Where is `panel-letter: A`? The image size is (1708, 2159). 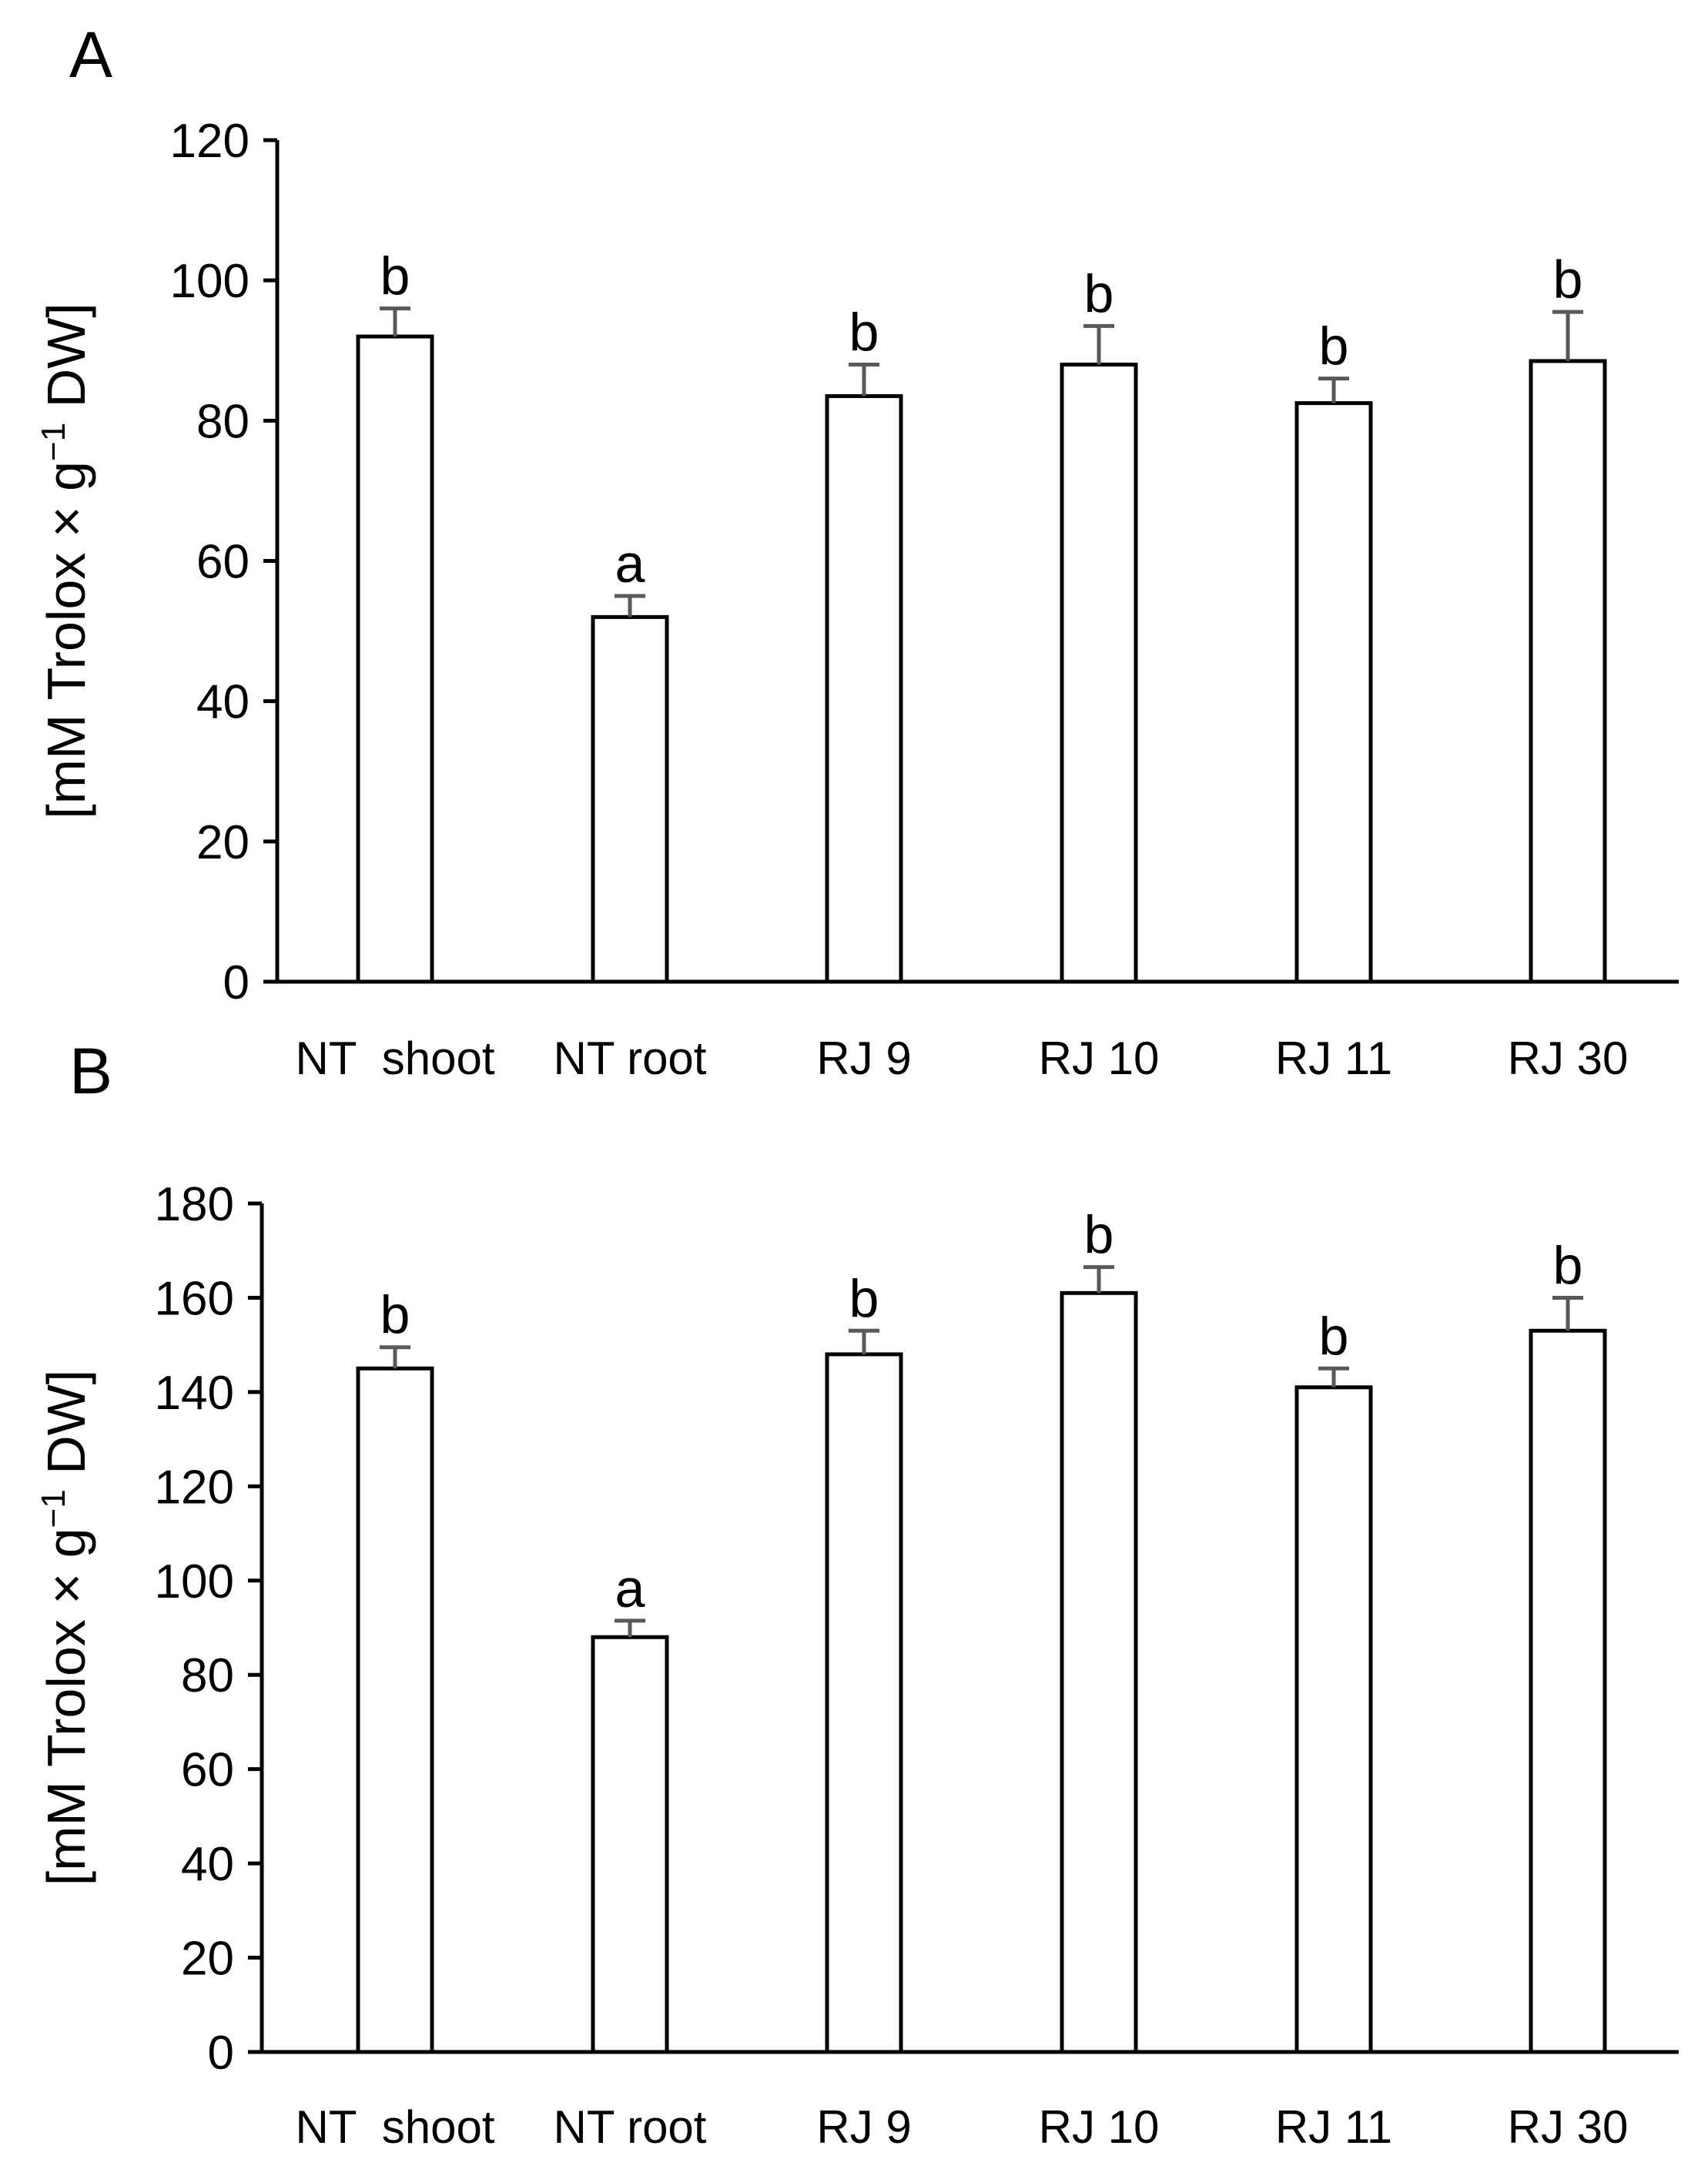 panel-letter: A is located at coordinates (90, 54).